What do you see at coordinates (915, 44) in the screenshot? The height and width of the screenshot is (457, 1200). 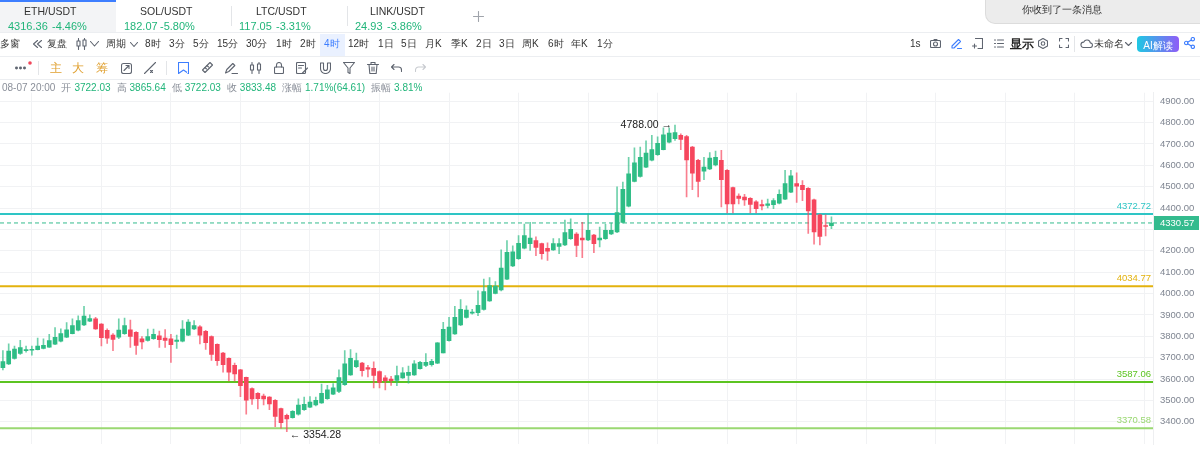 I see `text: 1s` at bounding box center [915, 44].